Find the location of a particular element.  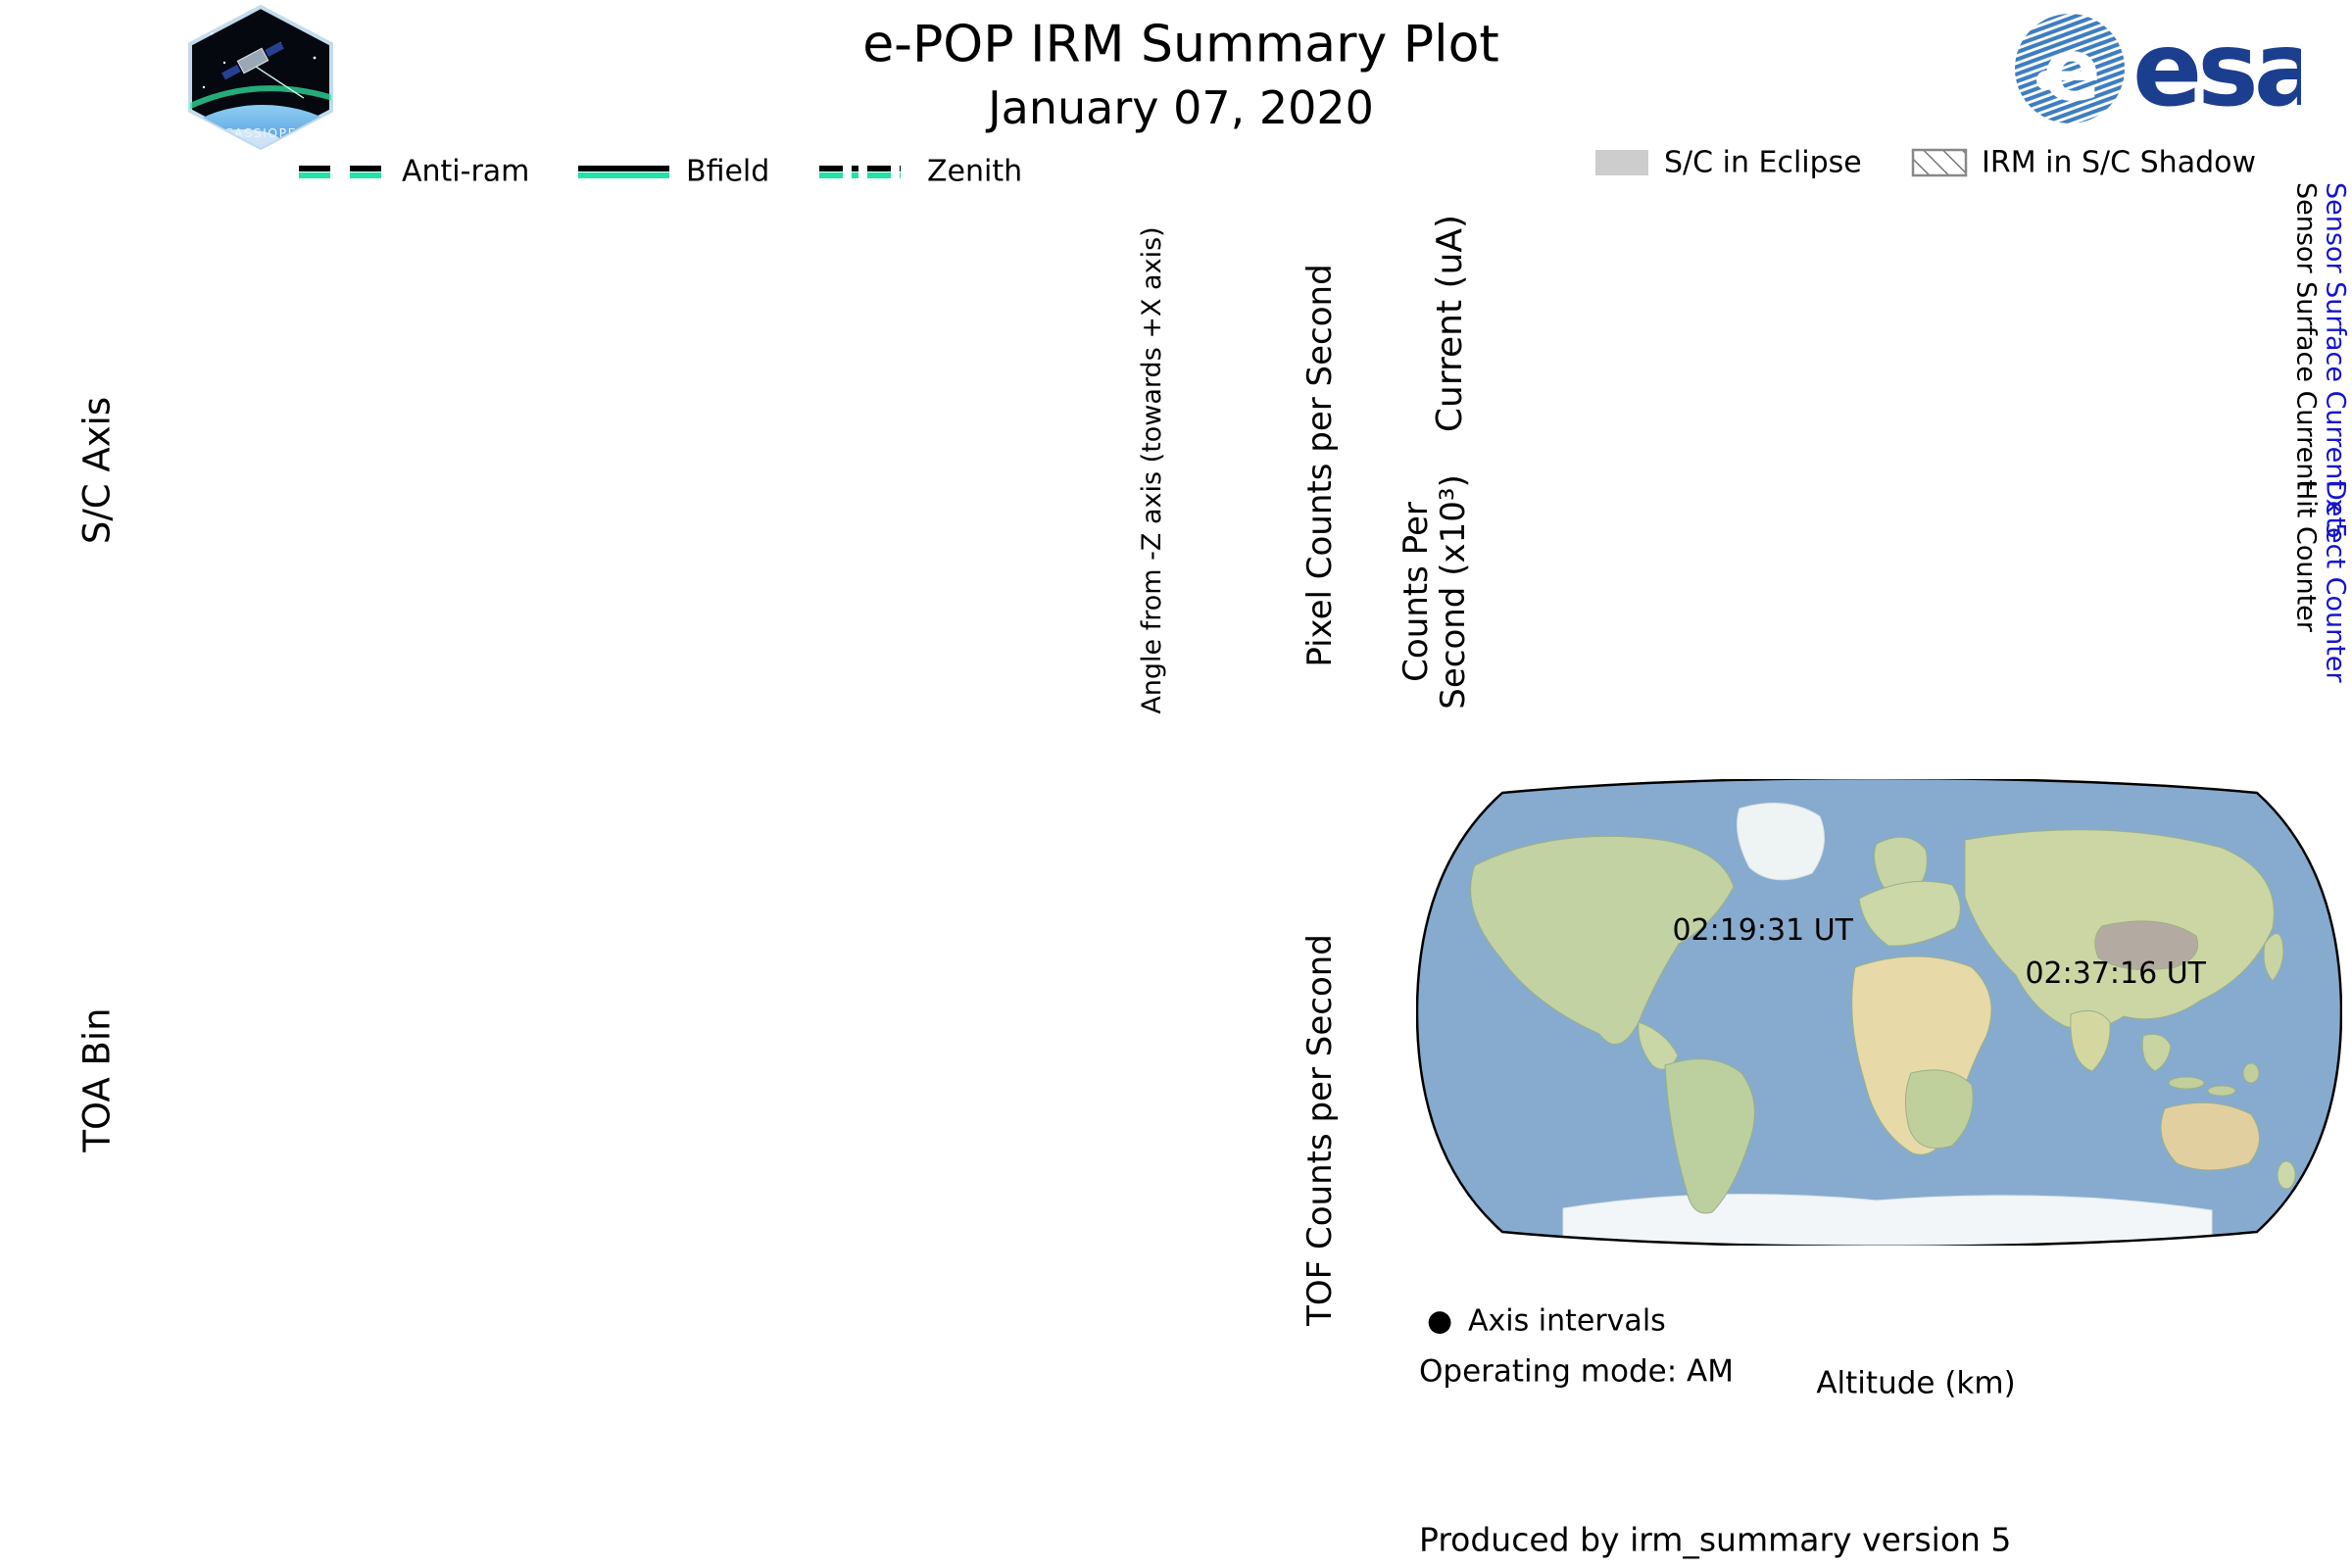

spec1-ylabel: S/C Axis is located at coordinates (97, 470).